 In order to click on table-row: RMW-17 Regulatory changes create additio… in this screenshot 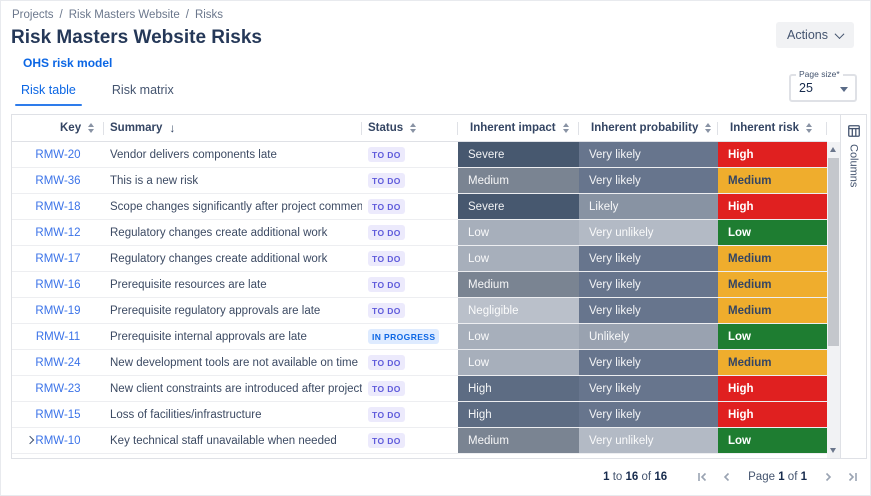, I will do `click(419, 259)`.